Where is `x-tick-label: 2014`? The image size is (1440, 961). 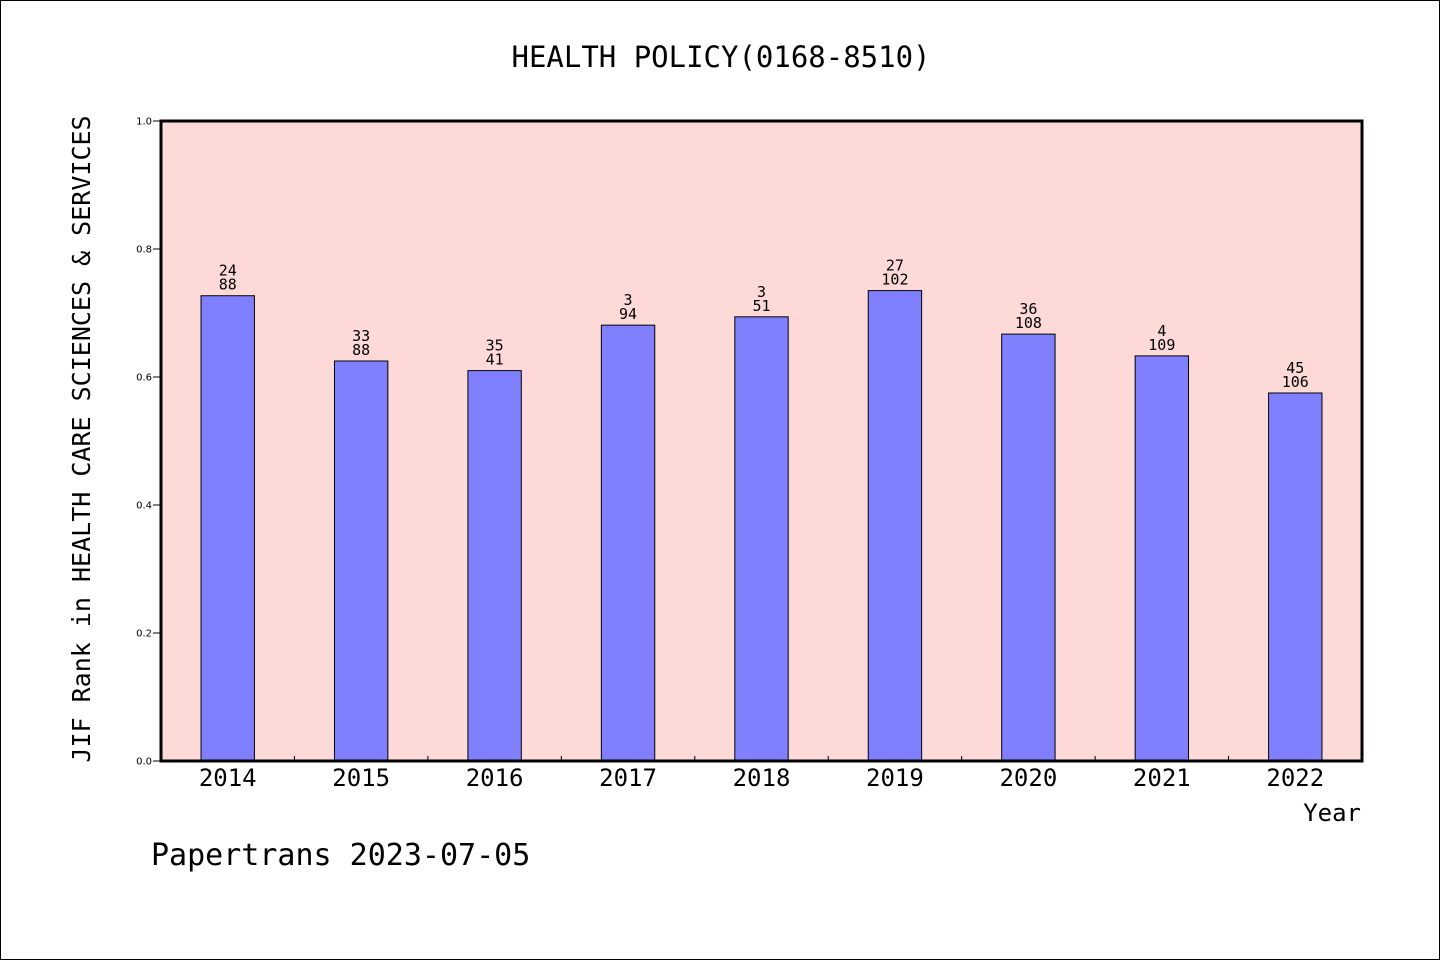 x-tick-label: 2014 is located at coordinates (228, 778).